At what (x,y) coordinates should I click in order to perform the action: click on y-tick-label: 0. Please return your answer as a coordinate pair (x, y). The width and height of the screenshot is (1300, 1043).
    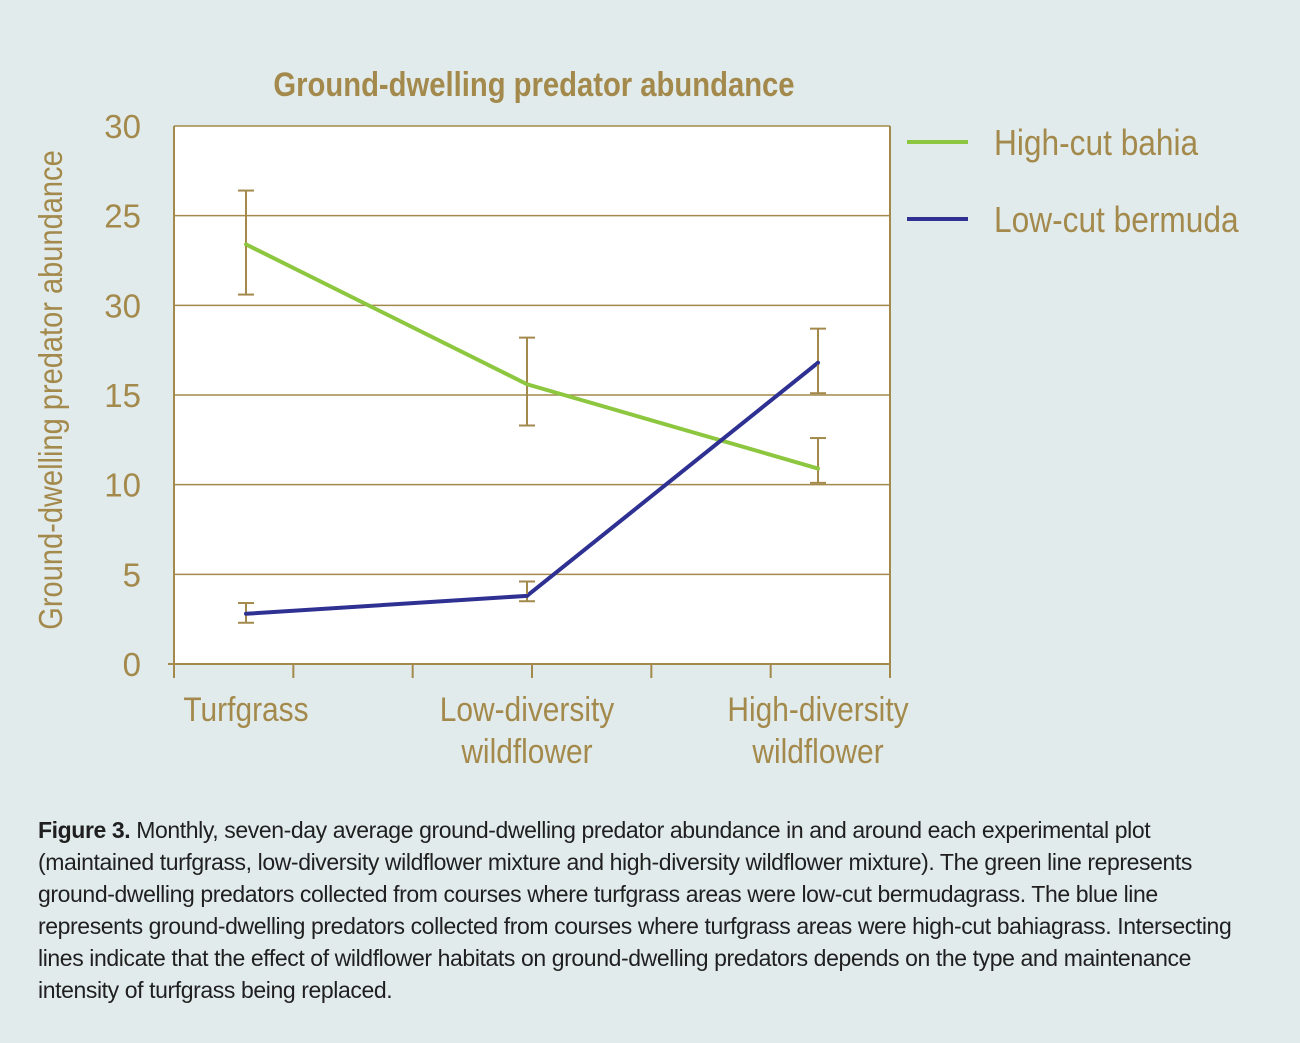
    Looking at the image, I should click on (132, 664).